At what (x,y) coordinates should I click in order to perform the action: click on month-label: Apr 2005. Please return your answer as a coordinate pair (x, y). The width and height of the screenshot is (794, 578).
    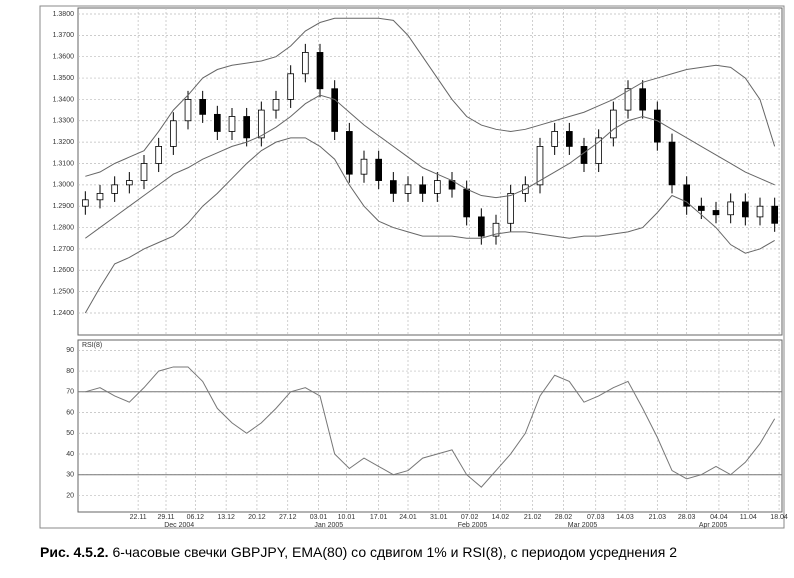
    Looking at the image, I should click on (713, 525).